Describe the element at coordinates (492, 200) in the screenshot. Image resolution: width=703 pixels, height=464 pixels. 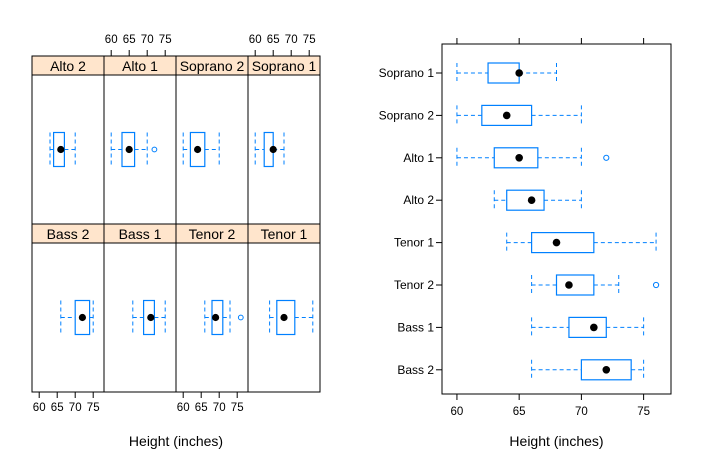
I see `box-row-alto-2: Alto 2` at that location.